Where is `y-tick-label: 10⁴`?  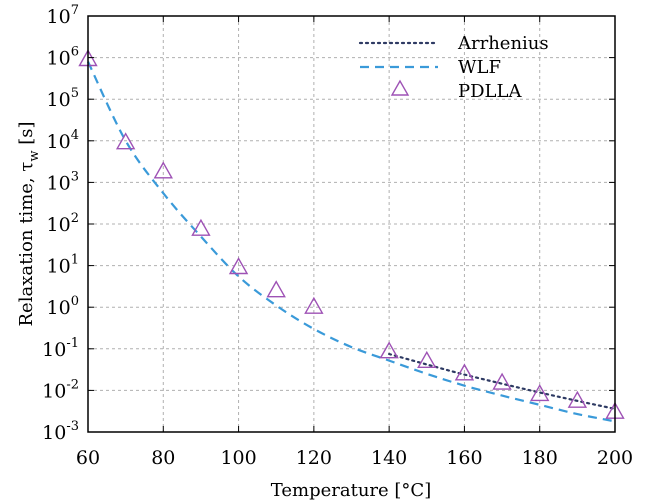
y-tick-label: 10⁴ is located at coordinates (63, 140).